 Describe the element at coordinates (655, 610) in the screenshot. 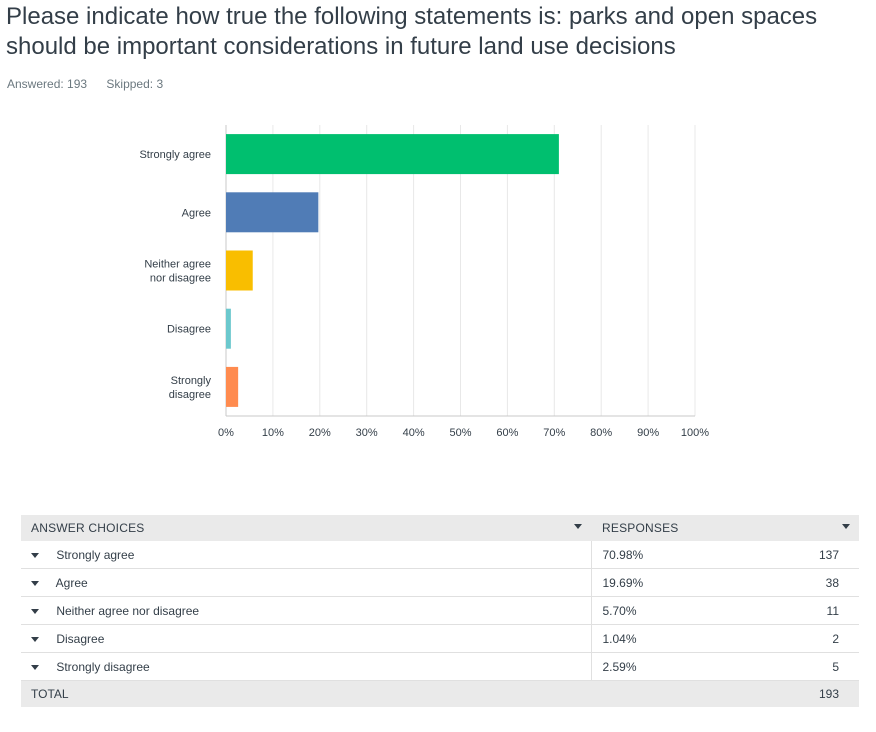

I see `response-percent: 5.70%` at that location.